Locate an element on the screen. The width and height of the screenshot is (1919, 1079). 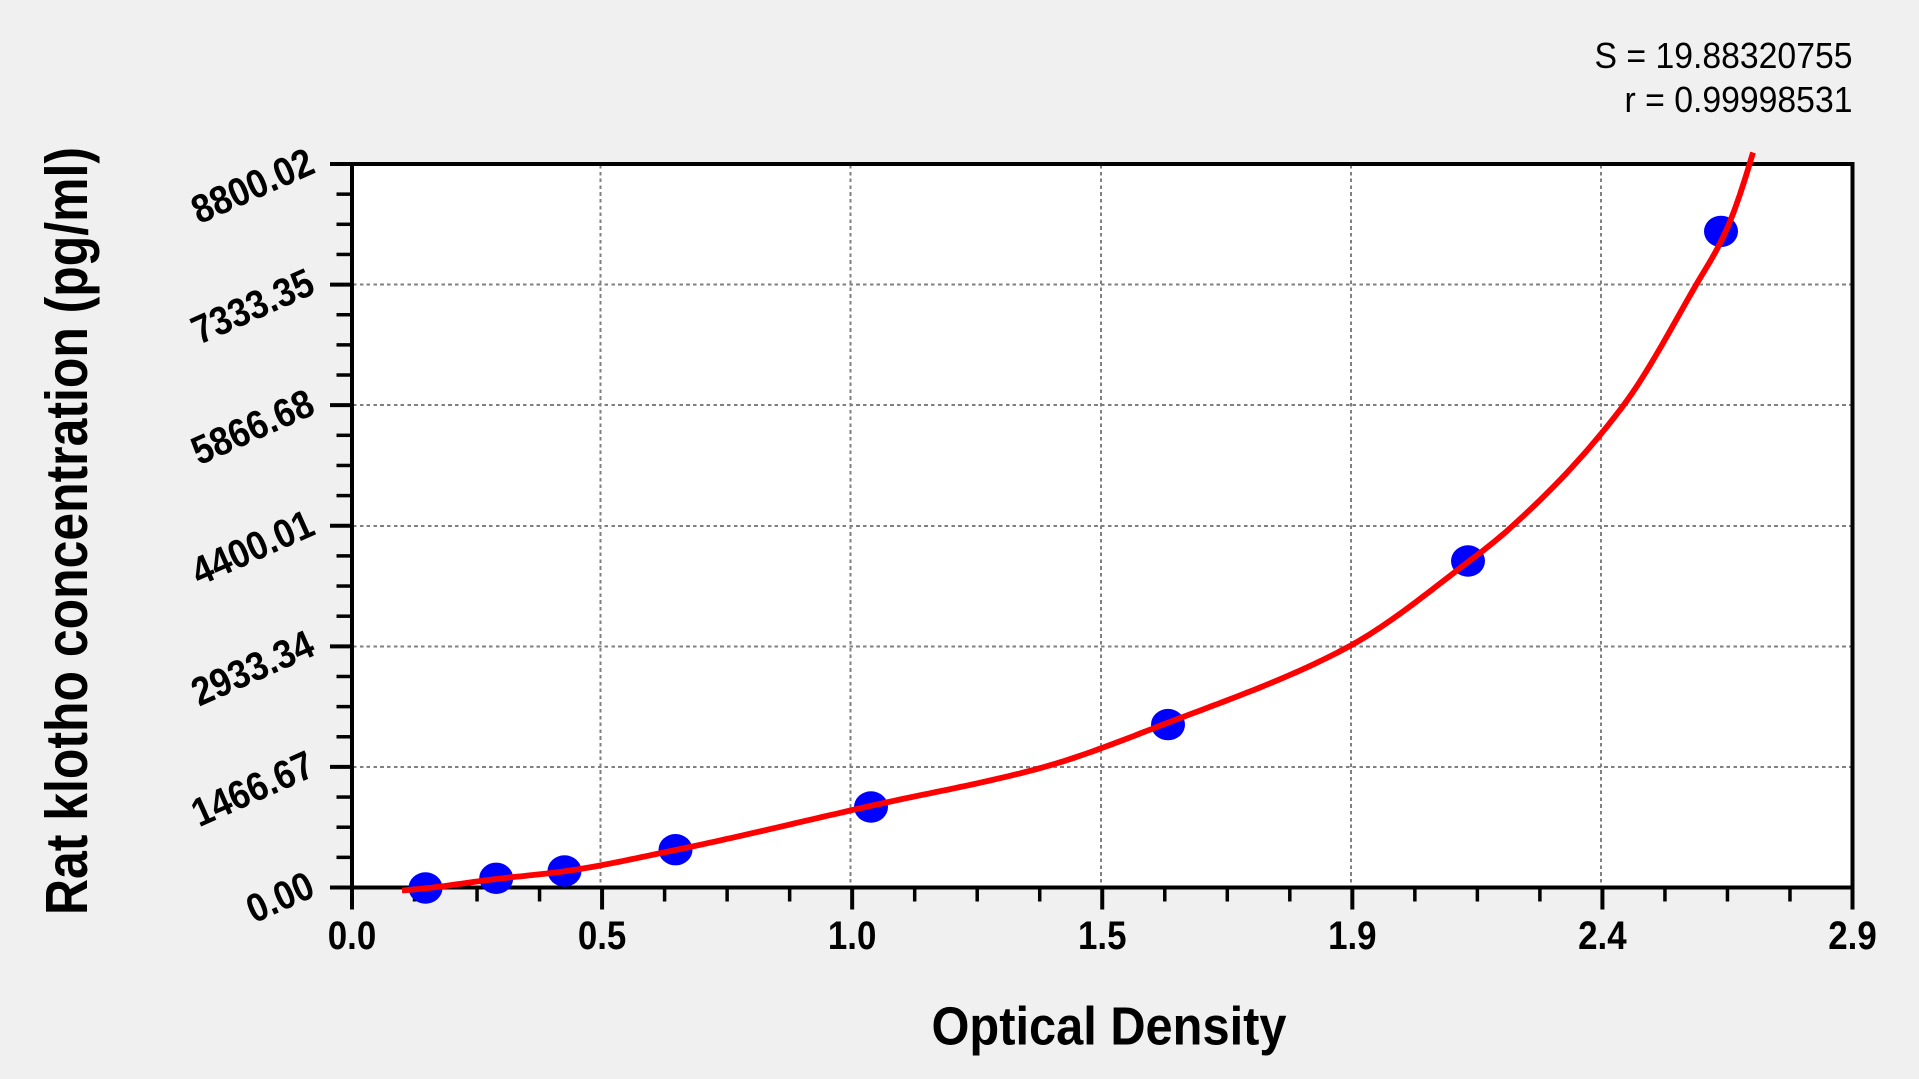
svg-text: 0.0 is located at coordinates (352, 936).